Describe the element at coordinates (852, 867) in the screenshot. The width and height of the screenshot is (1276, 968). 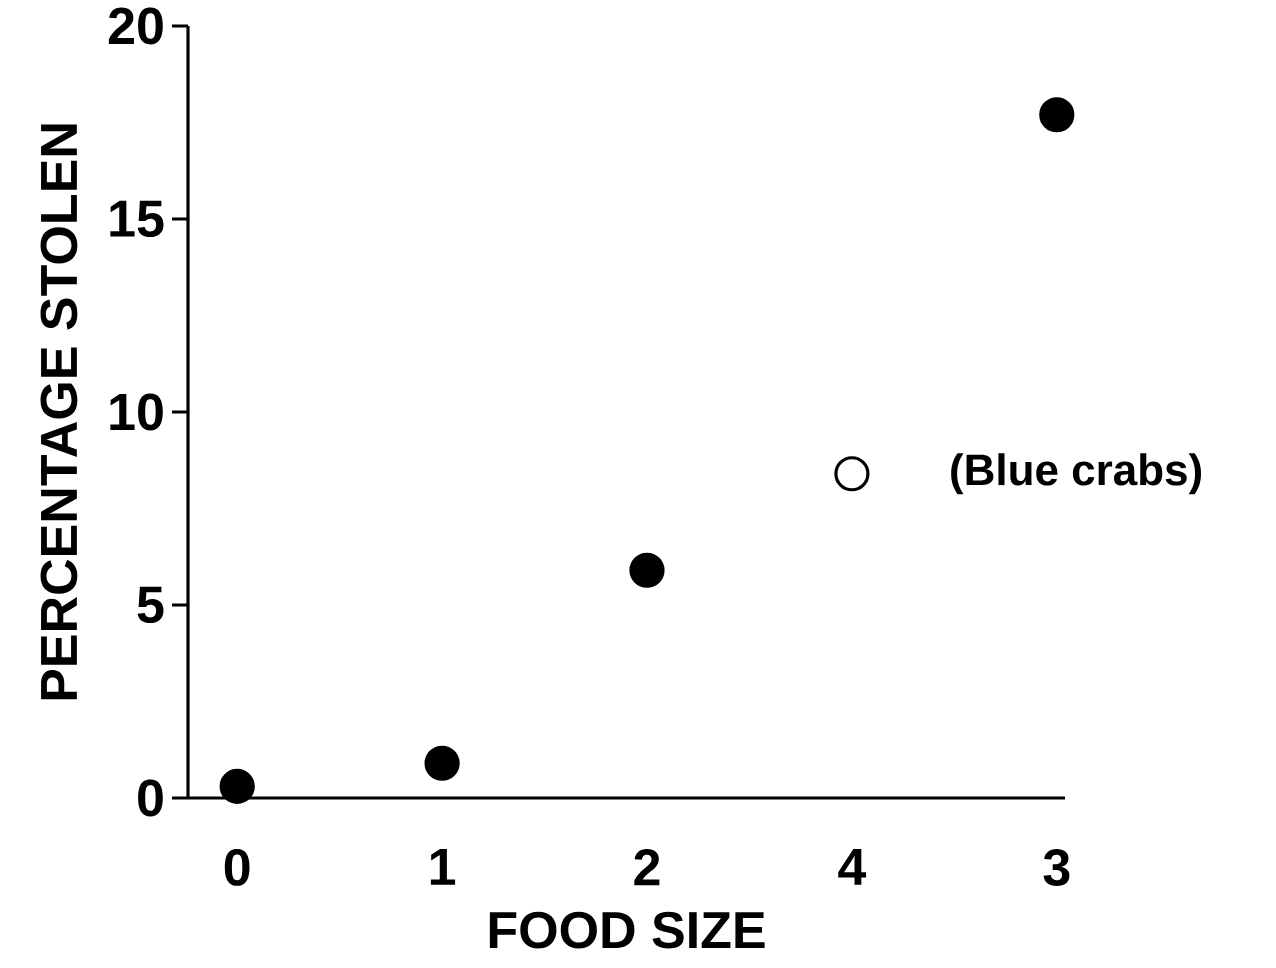
I see `x-tick-label: 4` at that location.